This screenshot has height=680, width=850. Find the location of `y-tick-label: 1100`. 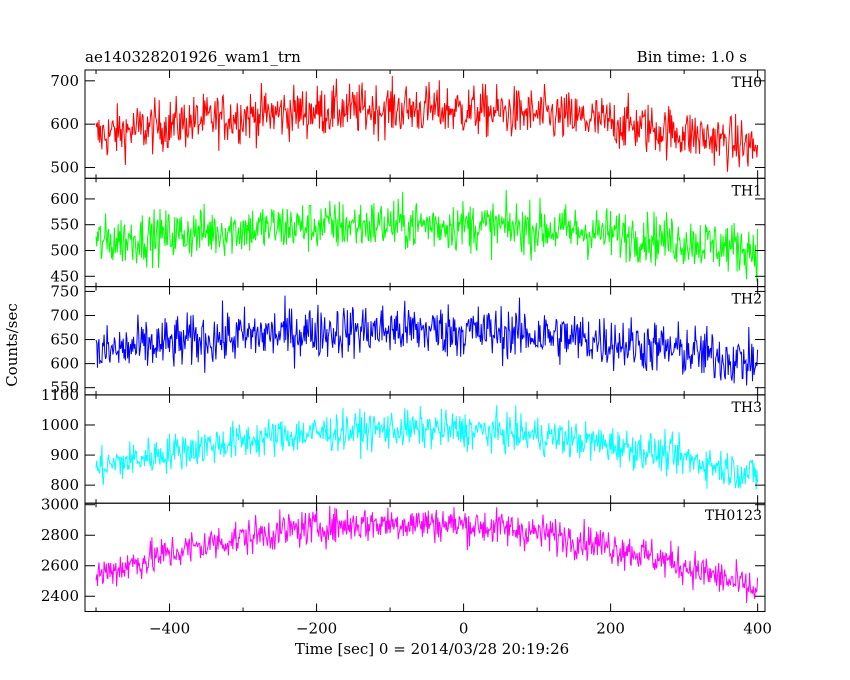

y-tick-label: 1100 is located at coordinates (60, 395).